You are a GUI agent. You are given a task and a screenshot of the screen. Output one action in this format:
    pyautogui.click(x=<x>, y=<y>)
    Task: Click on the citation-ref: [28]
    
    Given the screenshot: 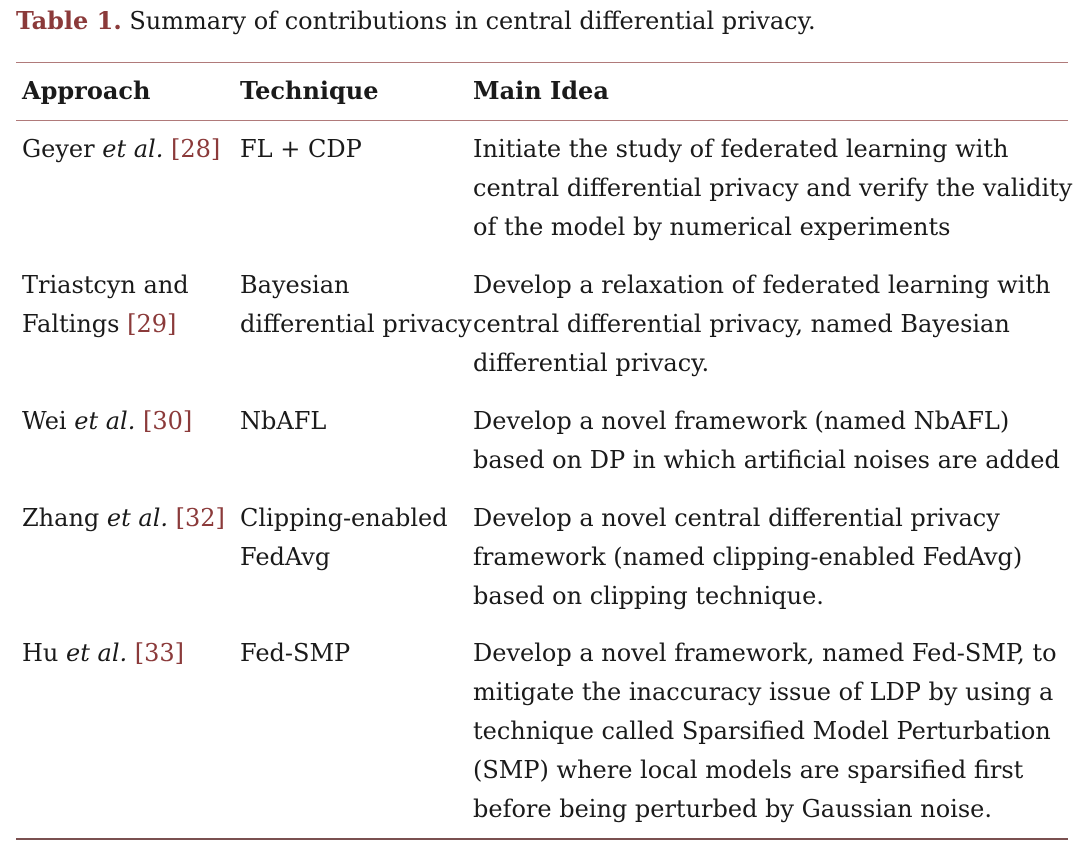 What is the action you would take?
    pyautogui.click(x=195, y=149)
    